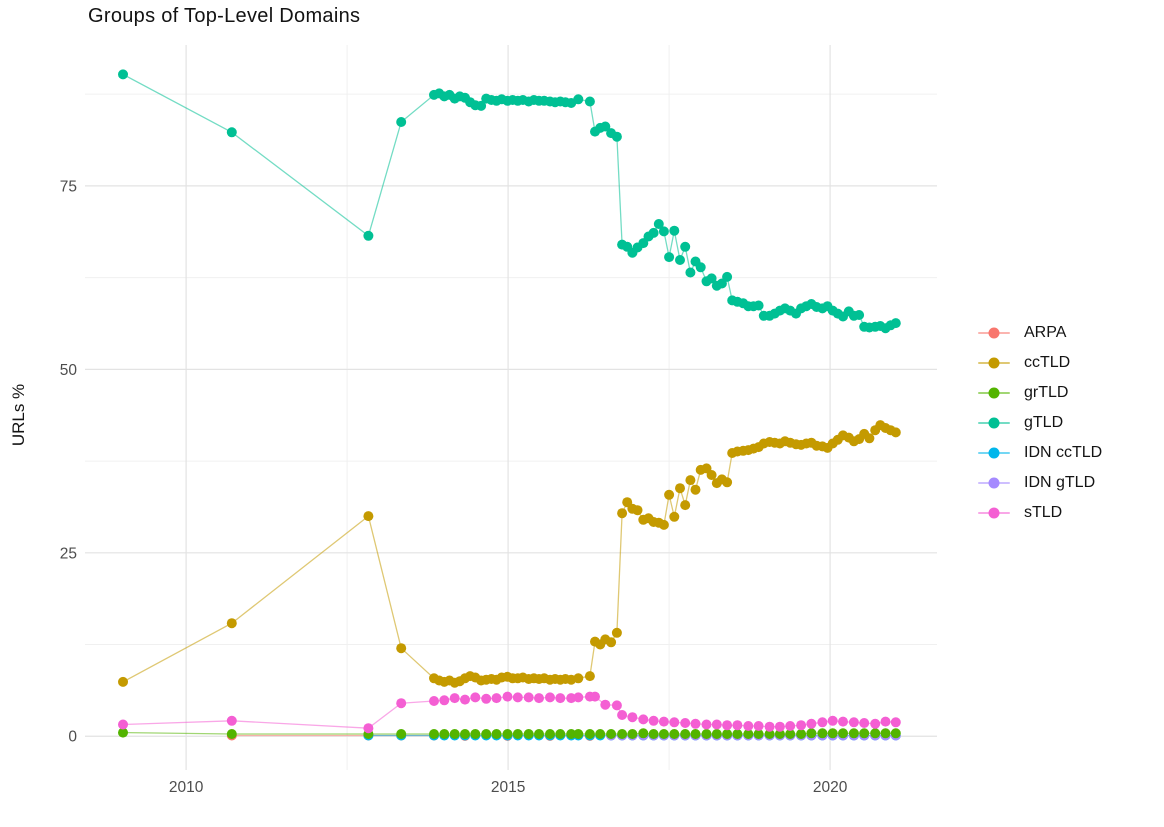 The width and height of the screenshot is (1164, 827). I want to click on y-tick-label: 25, so click(68, 553).